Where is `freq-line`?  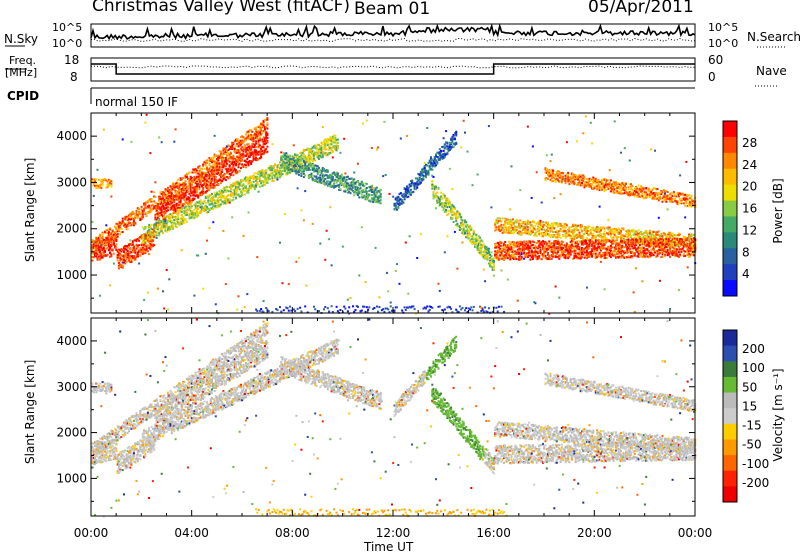
freq-line is located at coordinates (393, 69).